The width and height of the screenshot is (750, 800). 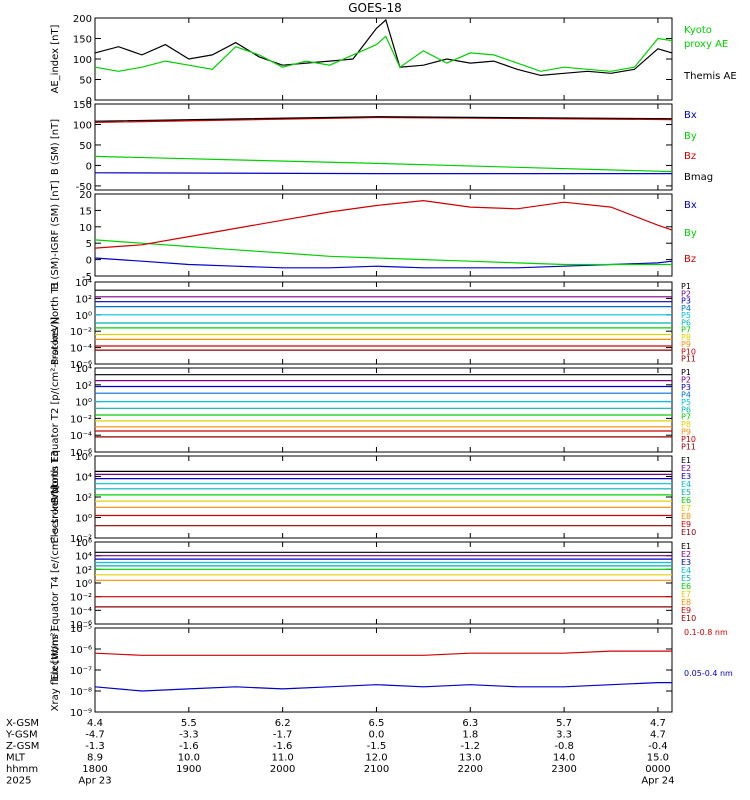 I want to click on row-value: 4.4, so click(x=95, y=723).